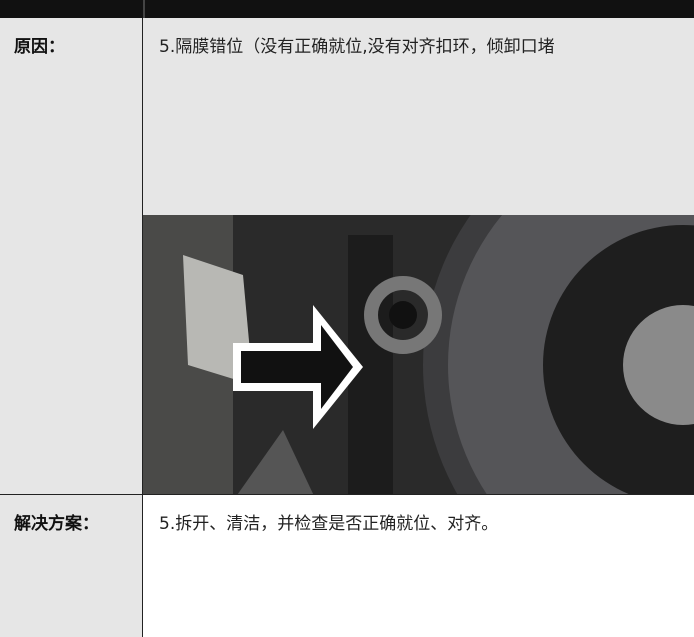 The image size is (694, 637). Describe the element at coordinates (144, 9) in the screenshot. I see `top-bar-divider` at that location.